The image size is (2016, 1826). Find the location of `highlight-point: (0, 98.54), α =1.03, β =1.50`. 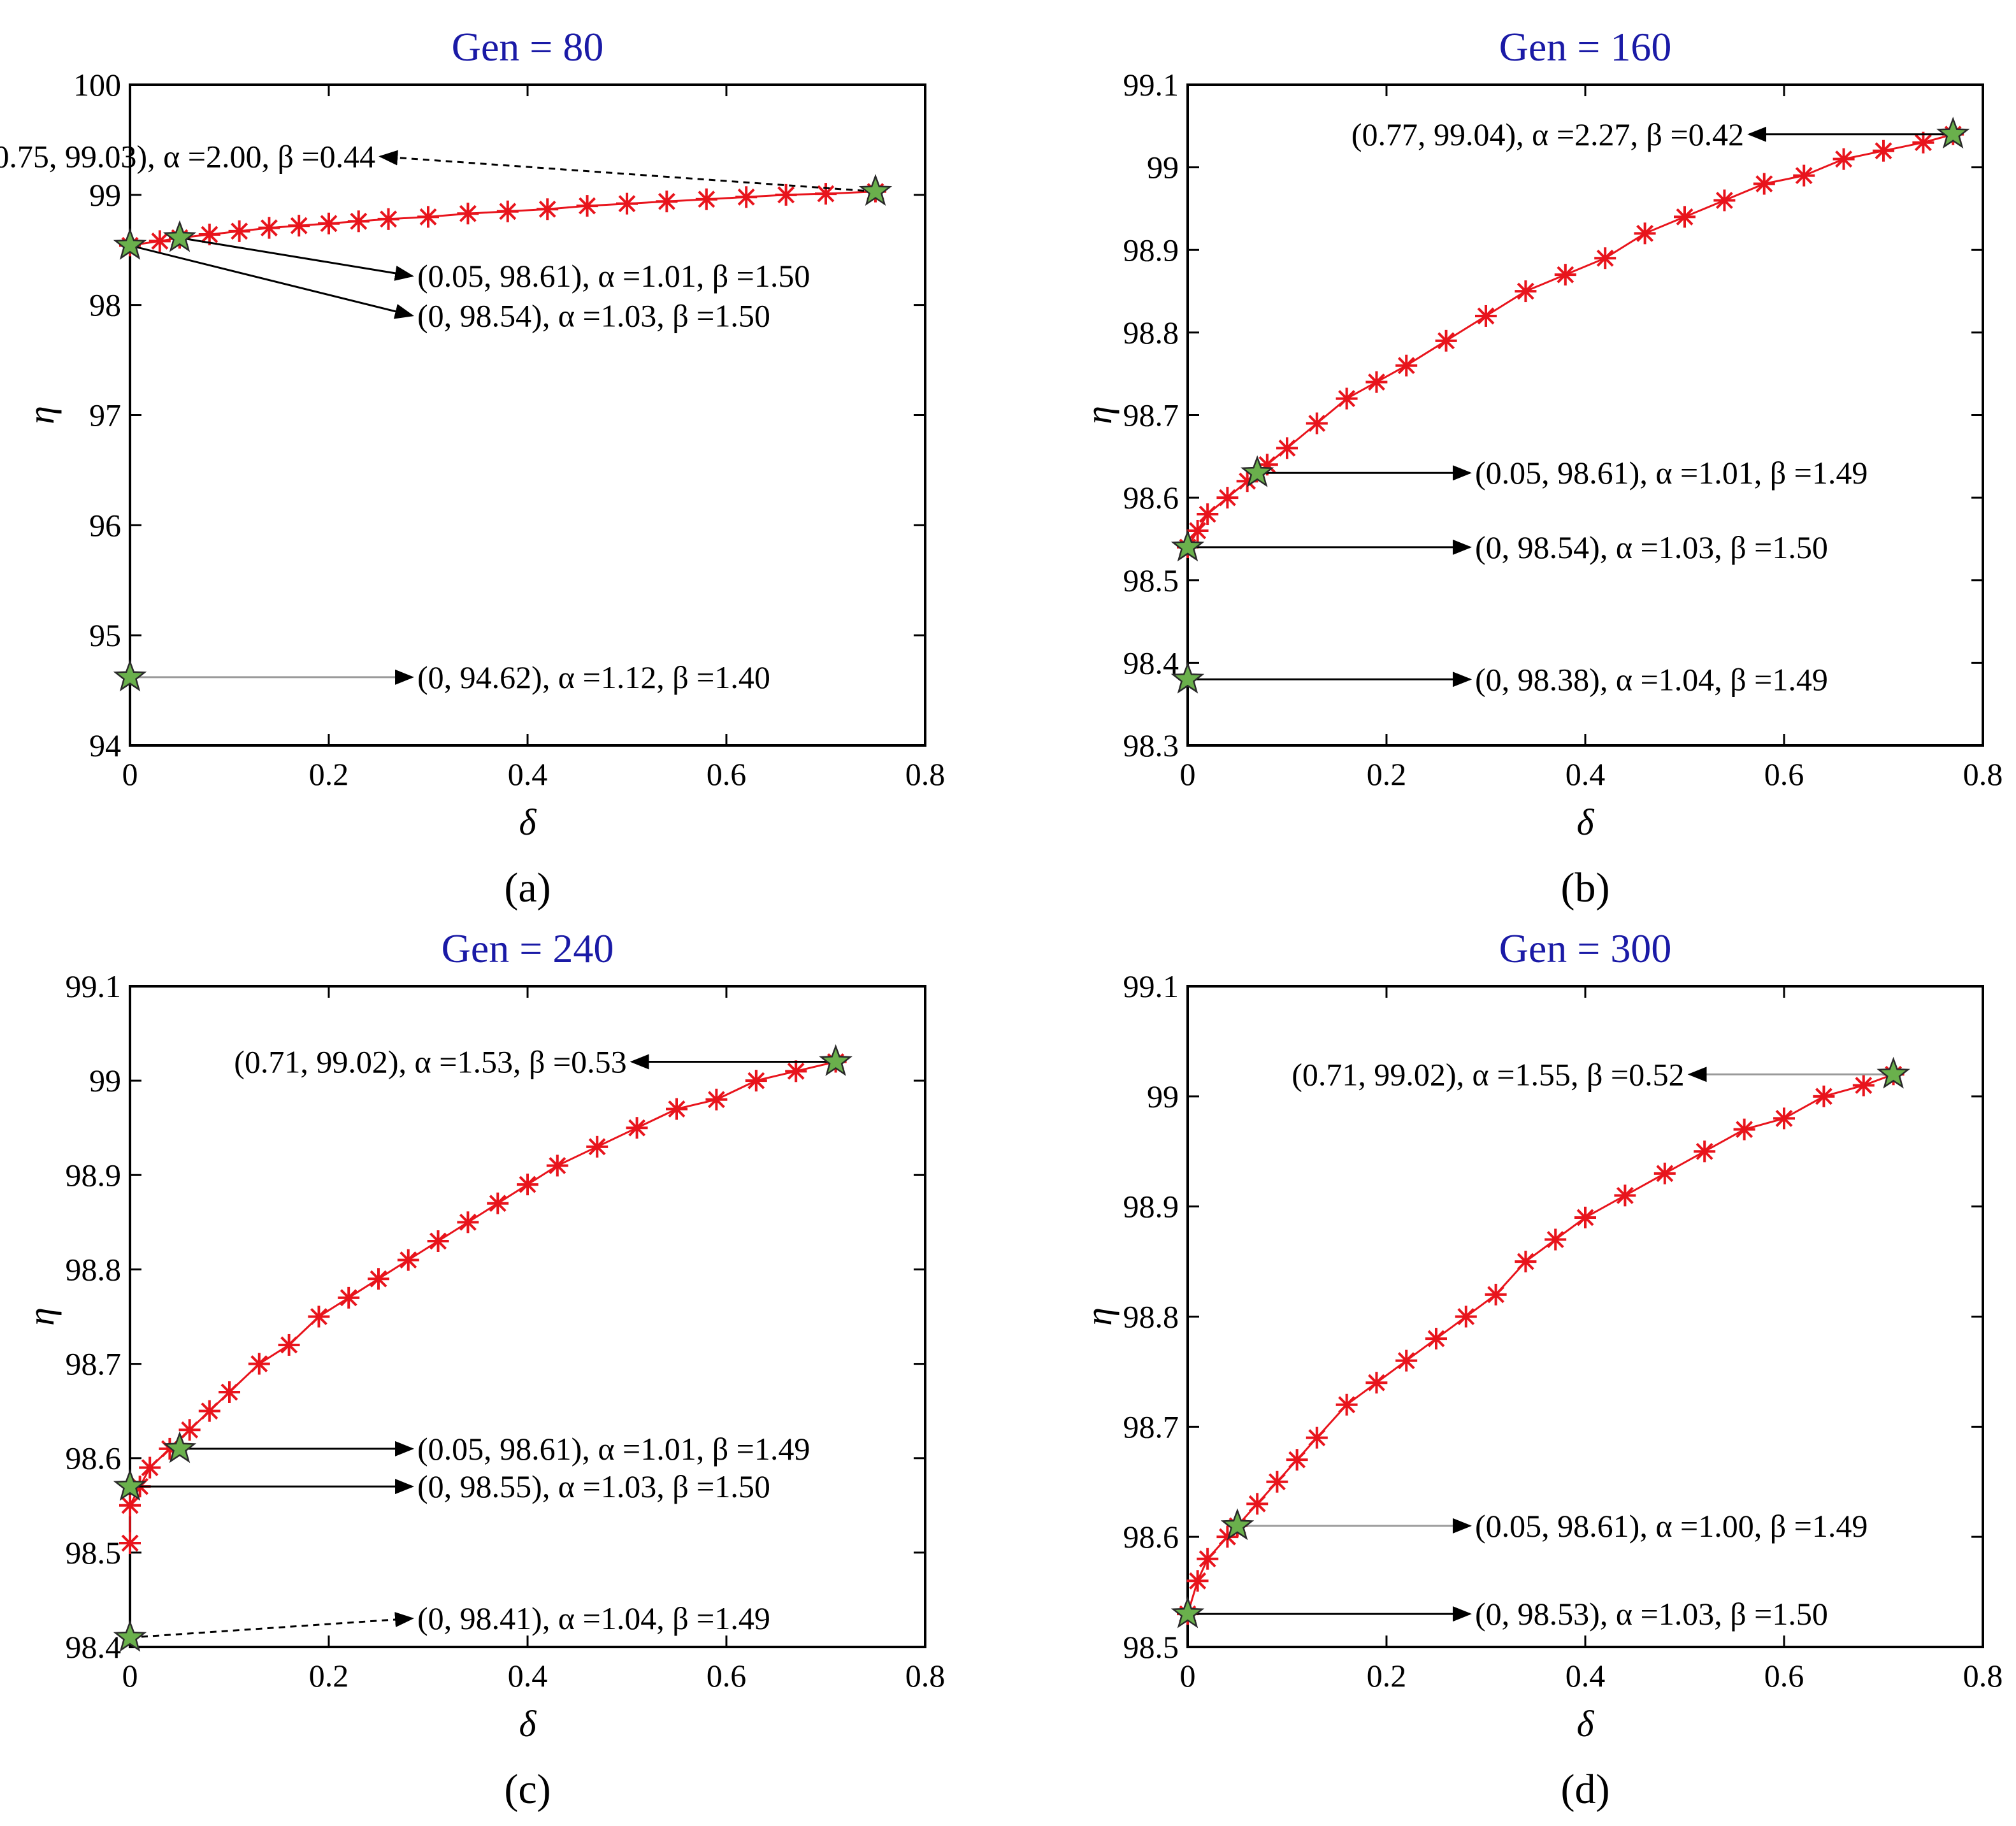

highlight-point: (0, 98.54), α =1.03, β =1.50 is located at coordinates (441, 280).